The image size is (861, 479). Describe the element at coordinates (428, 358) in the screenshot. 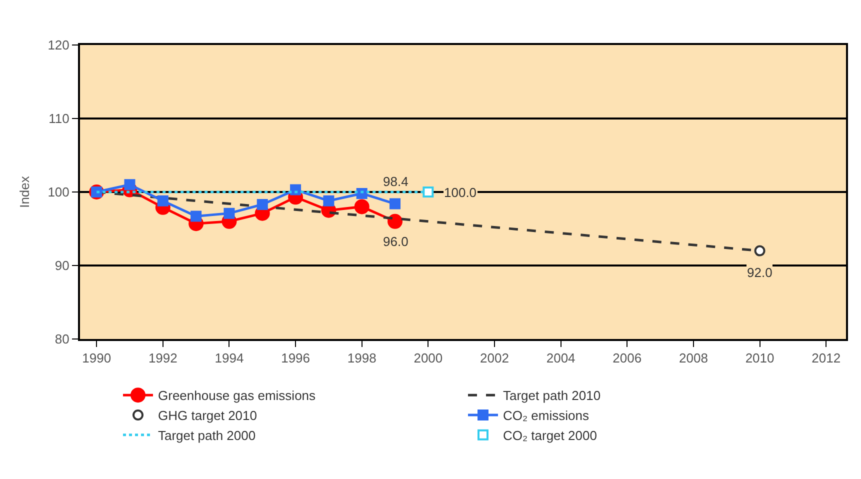

I see `x-tick-label: 2000` at that location.